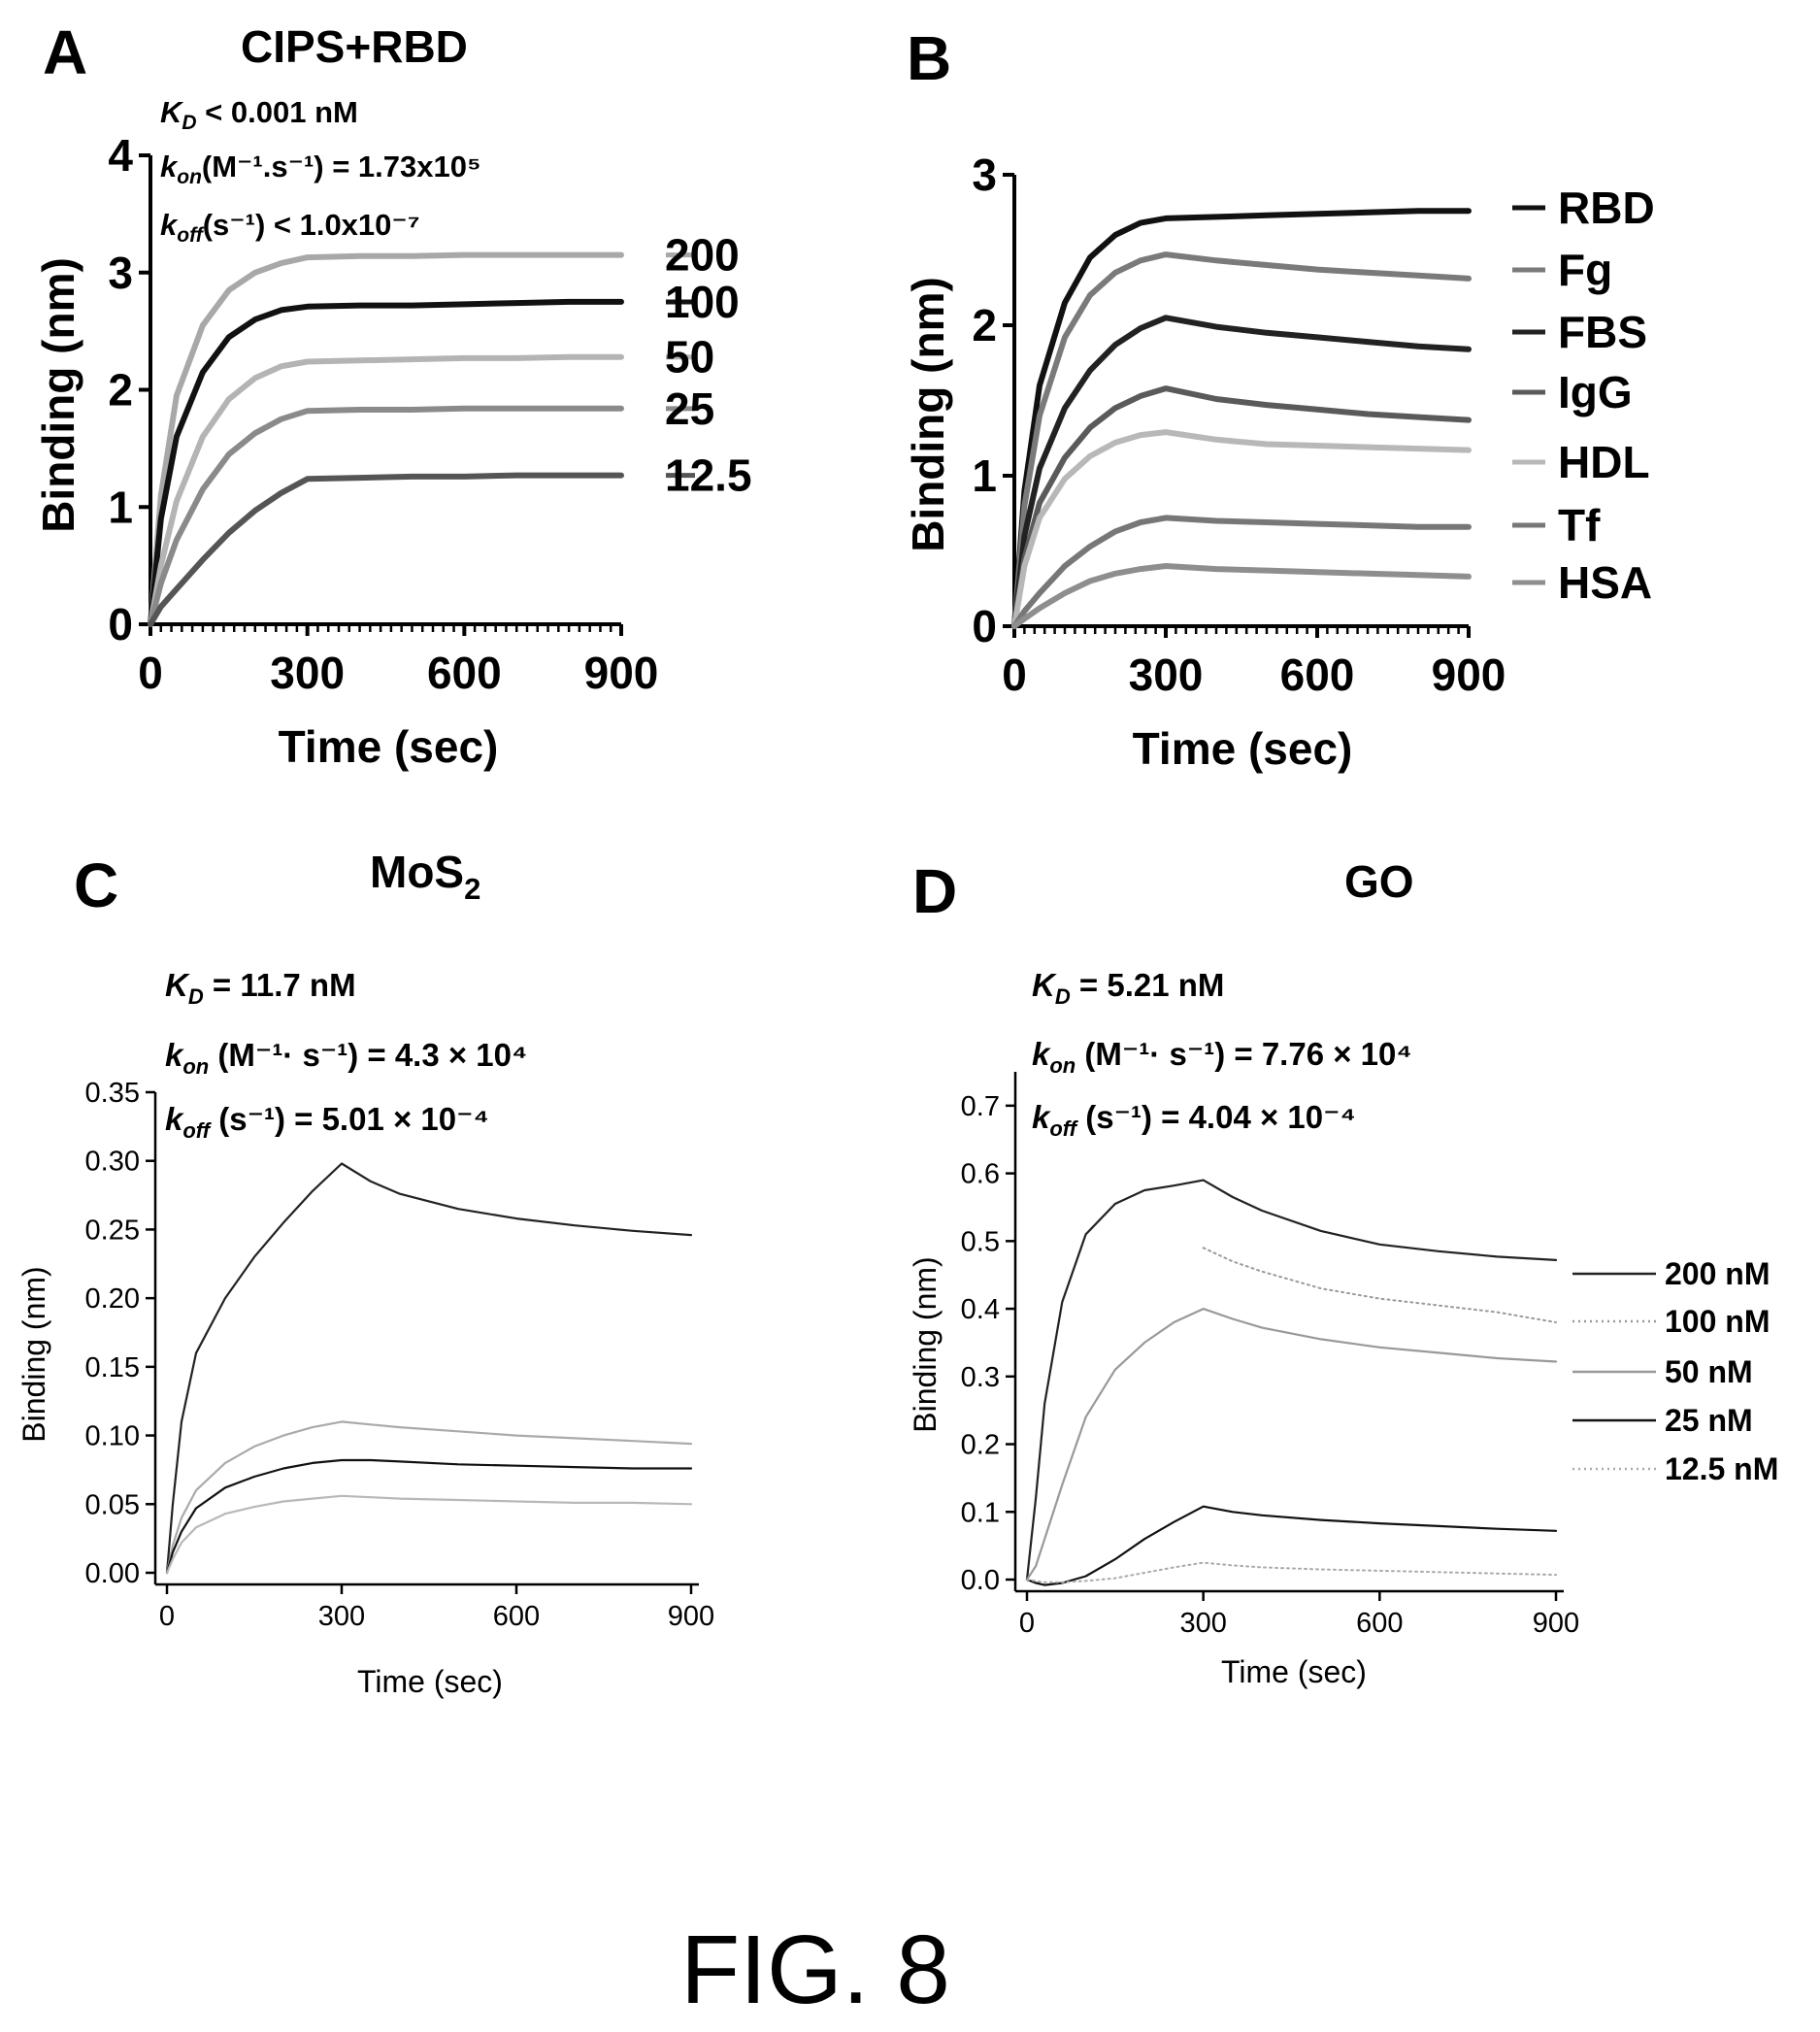  Describe the element at coordinates (984, 325) in the screenshot. I see `y-tick-label: 2` at that location.